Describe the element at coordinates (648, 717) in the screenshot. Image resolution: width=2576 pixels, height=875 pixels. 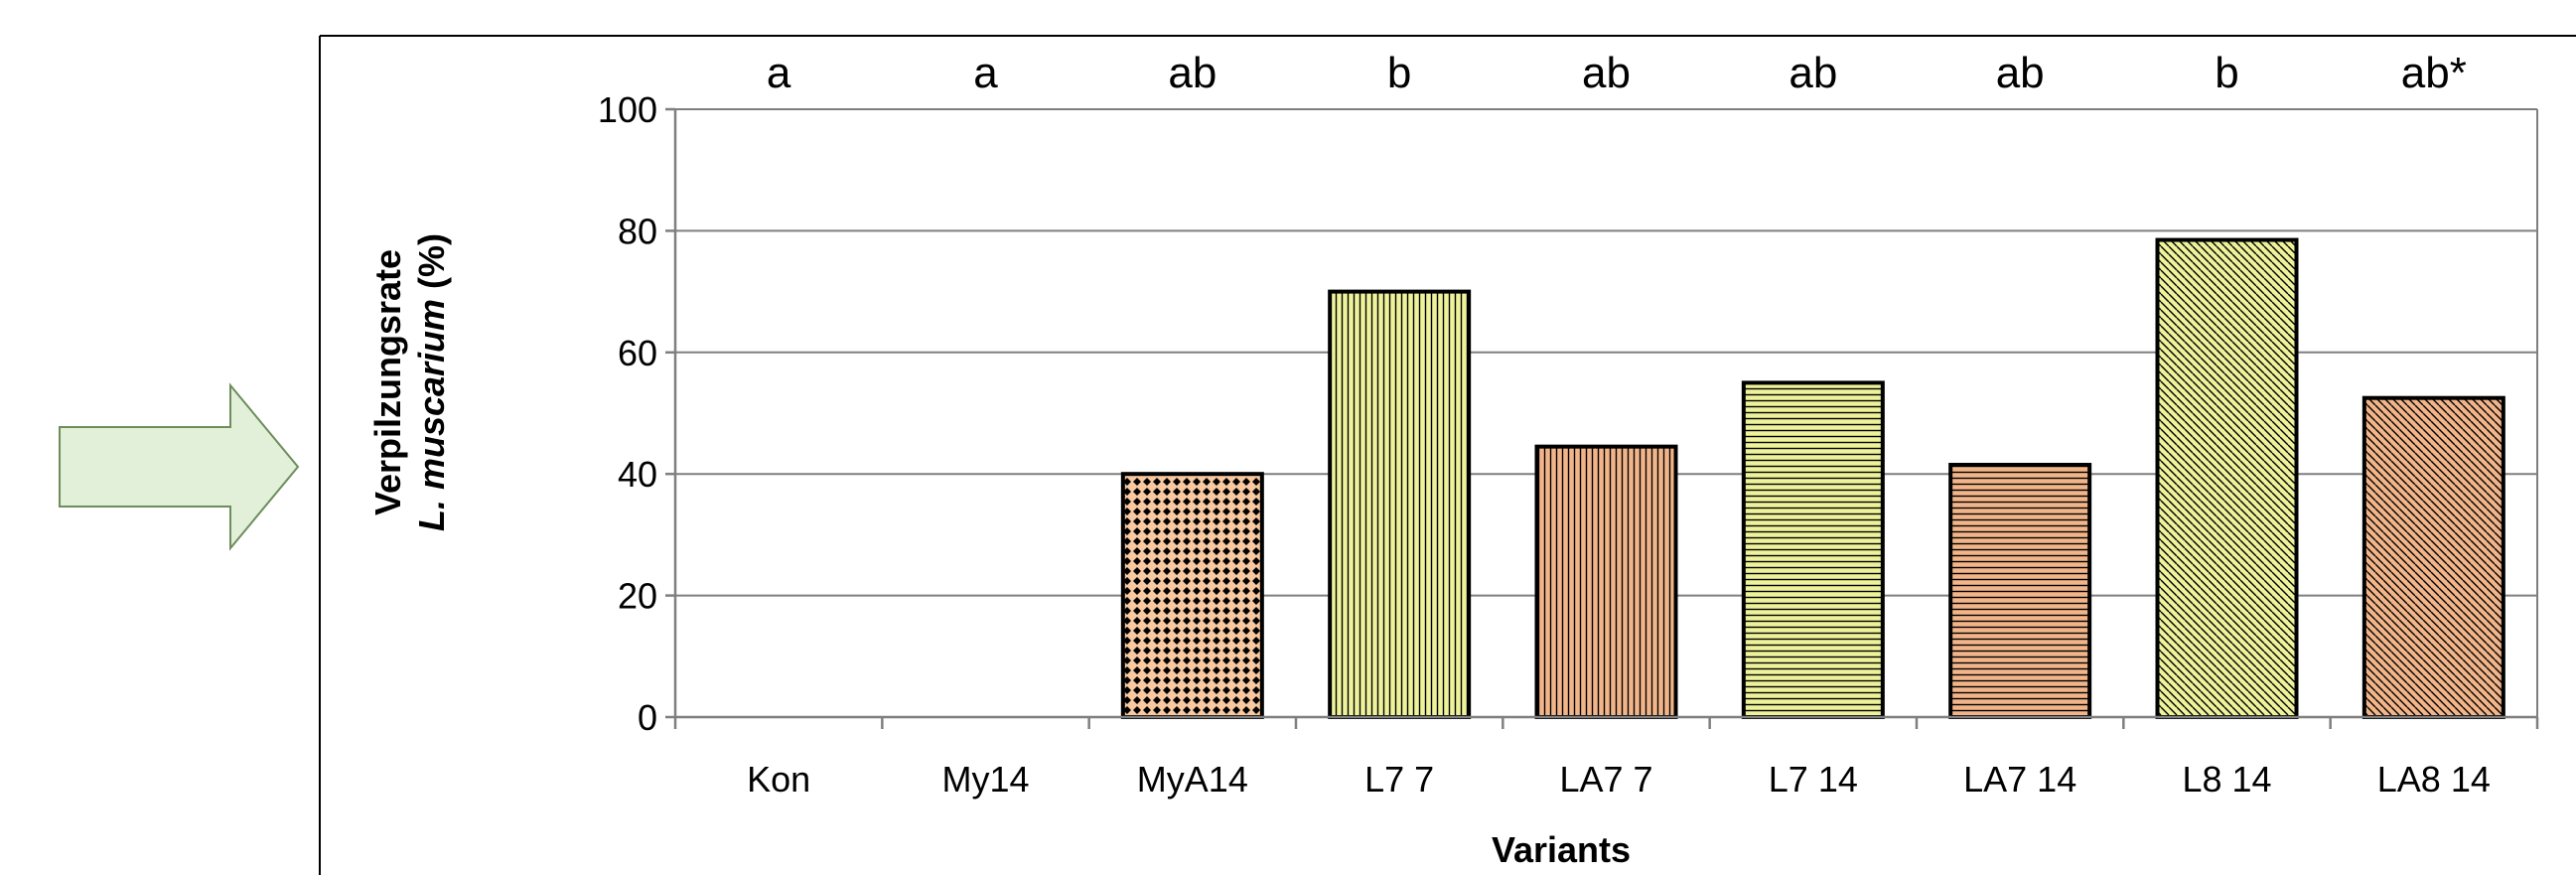
I see `y-tick-label: 0` at that location.